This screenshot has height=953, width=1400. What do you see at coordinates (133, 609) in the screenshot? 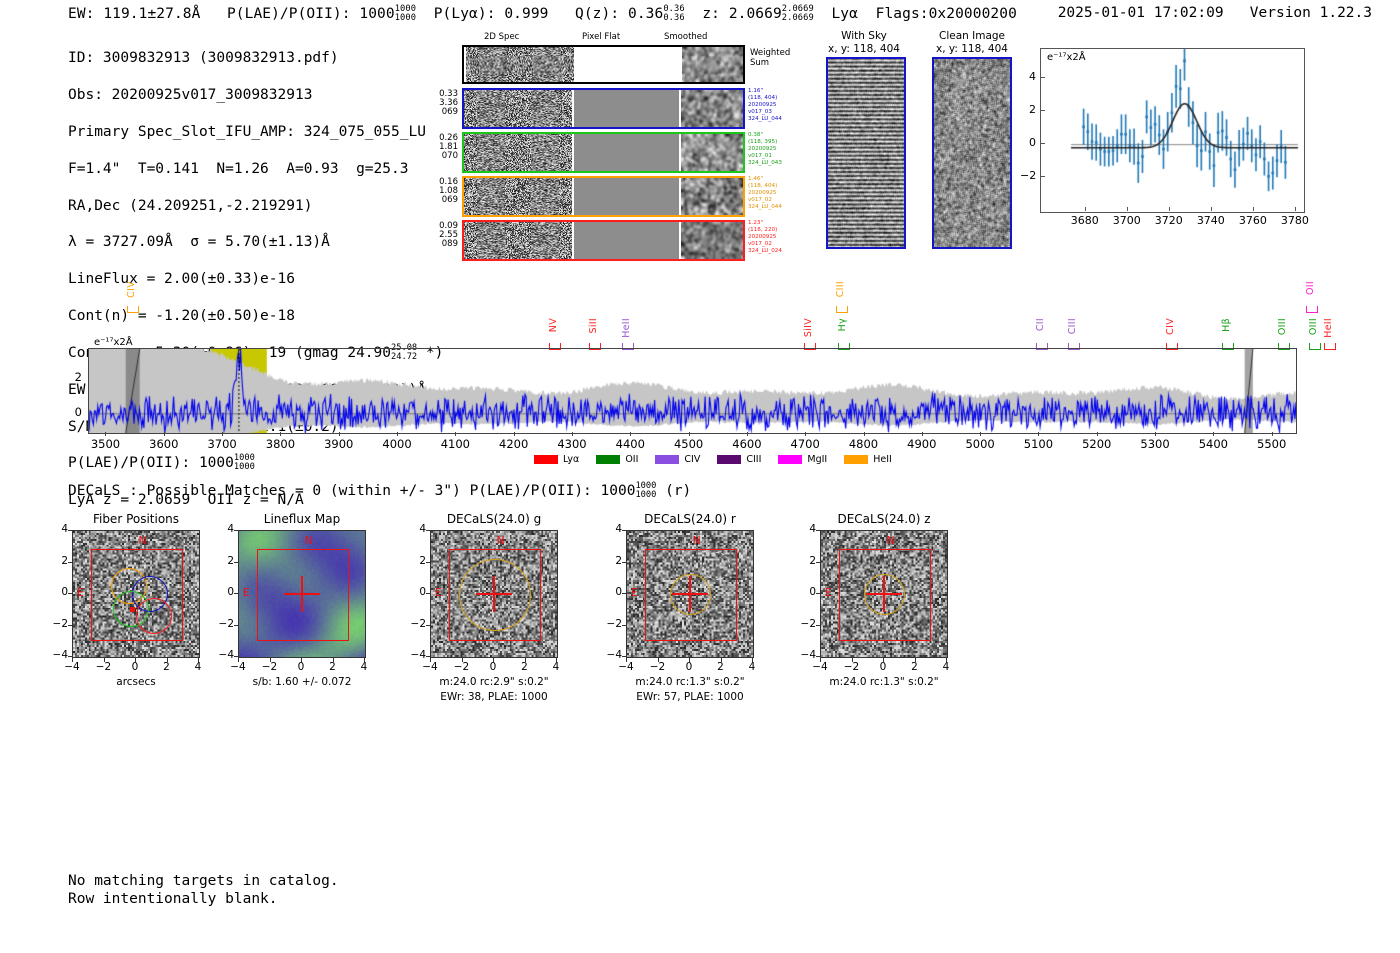
I see `target-marker` at bounding box center [133, 609].